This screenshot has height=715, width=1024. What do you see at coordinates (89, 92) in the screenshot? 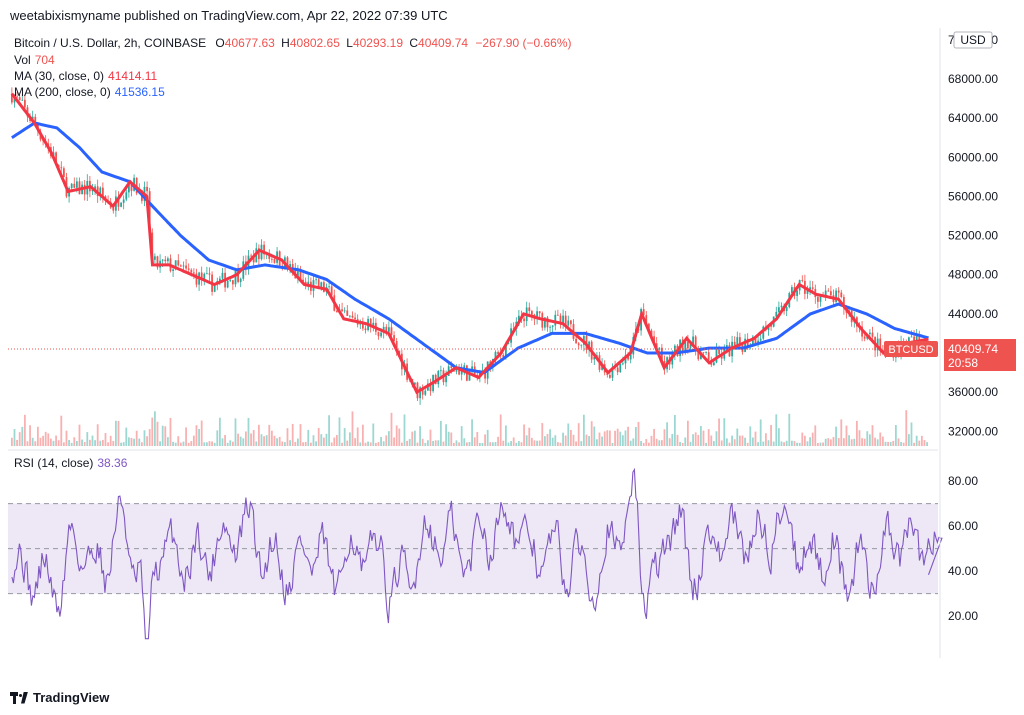
I see `ma200-legend: MA (200, close, 0) 41536.15` at bounding box center [89, 92].